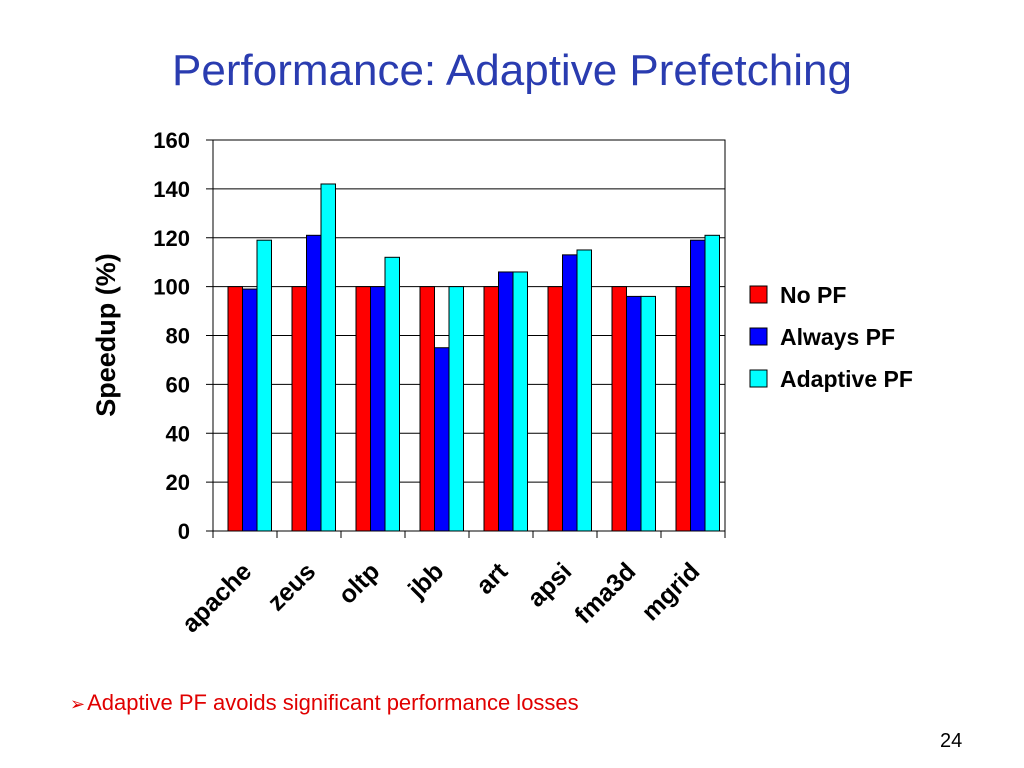 This screenshot has width=1024, height=768. I want to click on bar-adaptive-pf-apsi, so click(584, 390).